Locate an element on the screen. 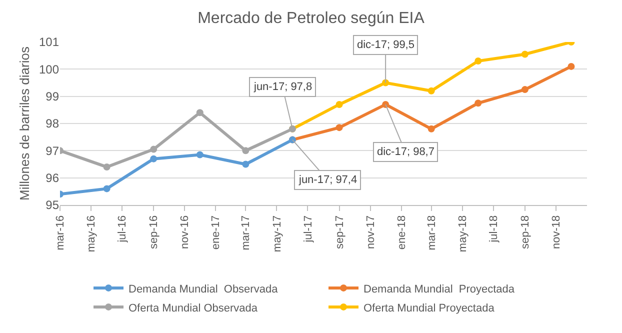  legend-label: Oferta Mundial Observada is located at coordinates (193, 308).